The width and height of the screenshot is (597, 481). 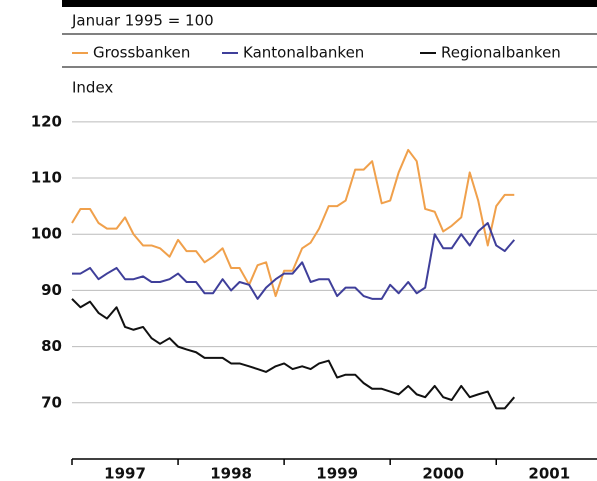 What do you see at coordinates (329, 3) in the screenshot?
I see `top-bar` at bounding box center [329, 3].